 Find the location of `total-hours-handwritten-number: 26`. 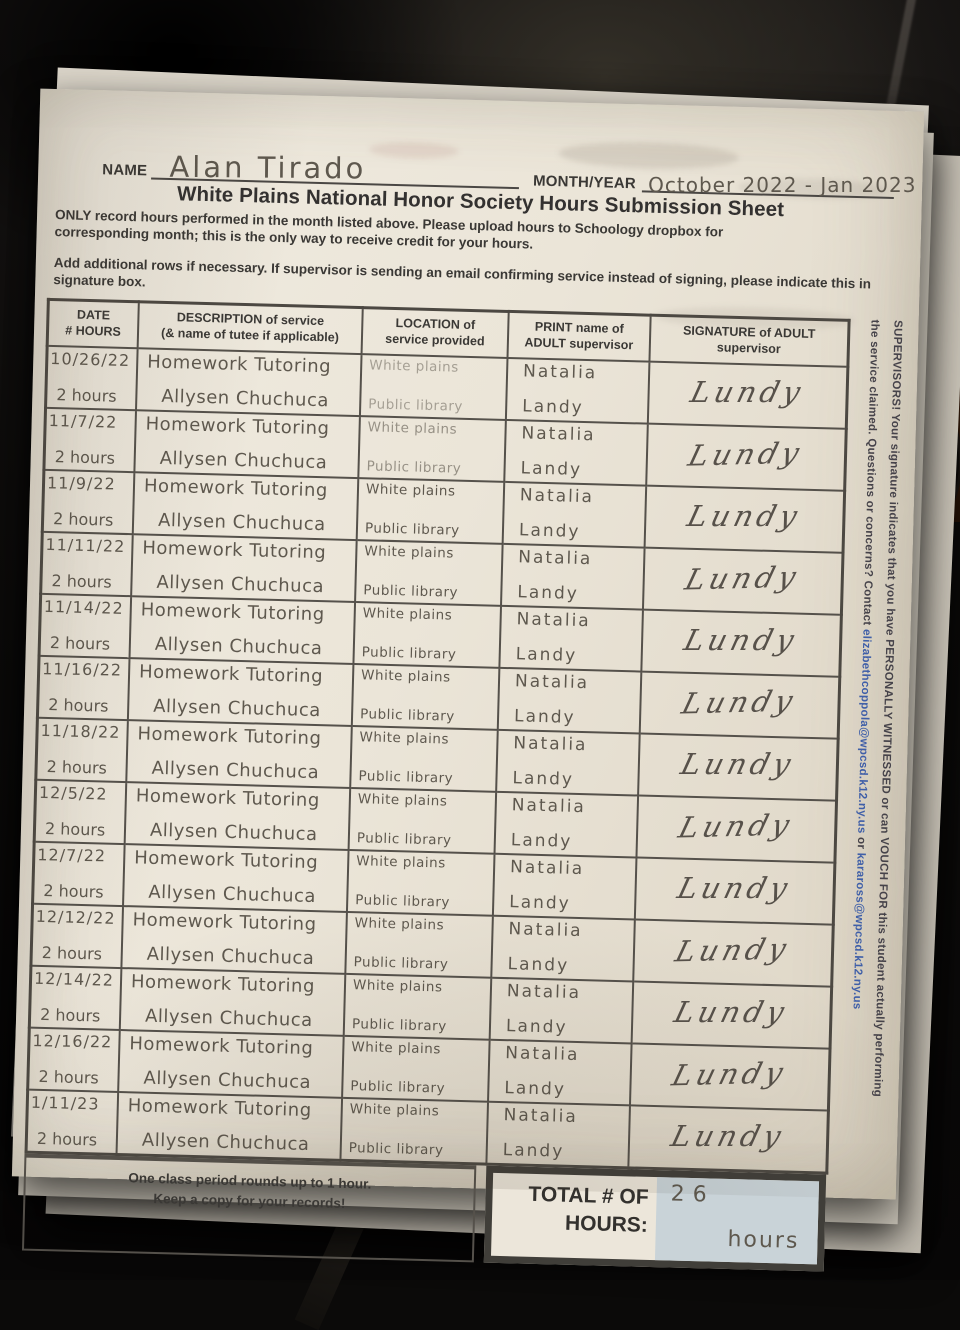

total-hours-handwritten-number: 26 is located at coordinates (692, 1194).